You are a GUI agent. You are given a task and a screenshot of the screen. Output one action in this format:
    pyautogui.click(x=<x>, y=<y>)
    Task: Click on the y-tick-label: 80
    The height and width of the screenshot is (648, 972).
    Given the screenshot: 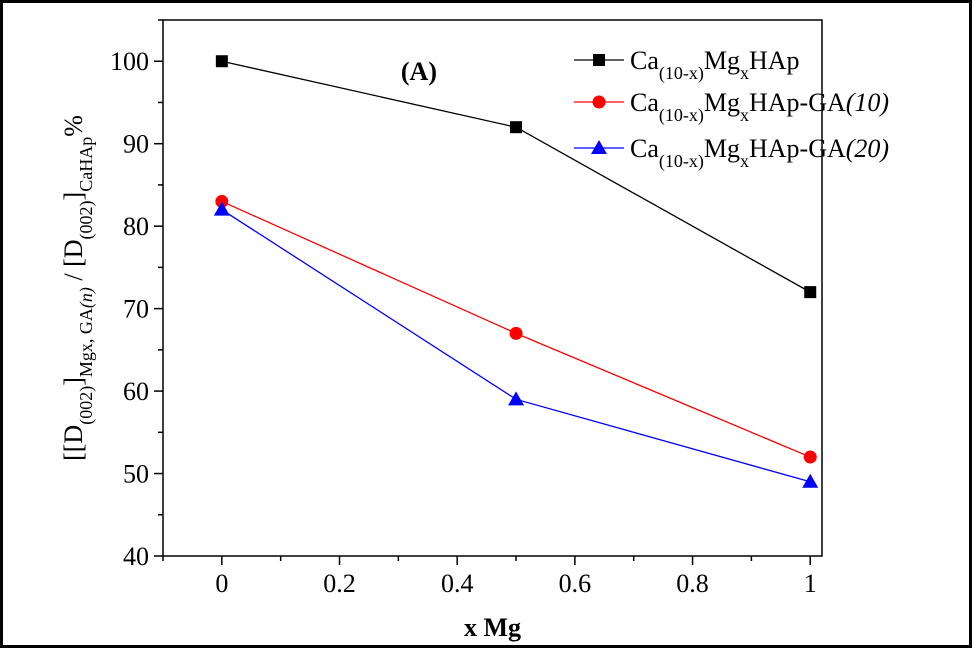 What is the action you would take?
    pyautogui.click(x=136, y=226)
    